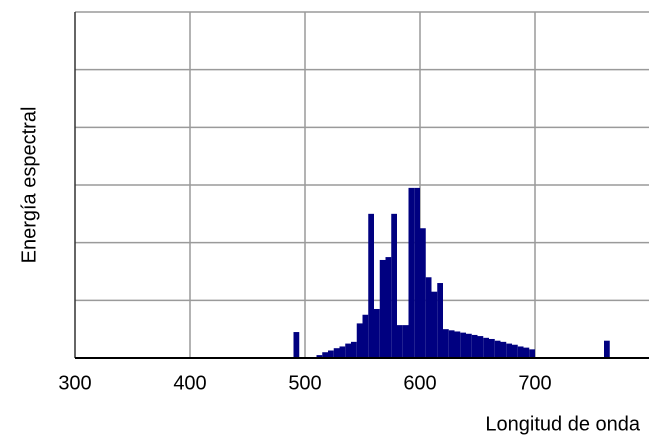 The image size is (649, 439). I want to click on x-tick-label: 500, so click(304, 383).